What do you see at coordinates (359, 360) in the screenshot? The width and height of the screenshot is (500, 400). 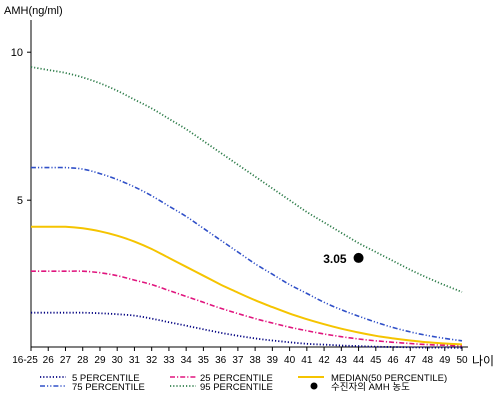 I see `x-tick-label: 44` at bounding box center [359, 360].